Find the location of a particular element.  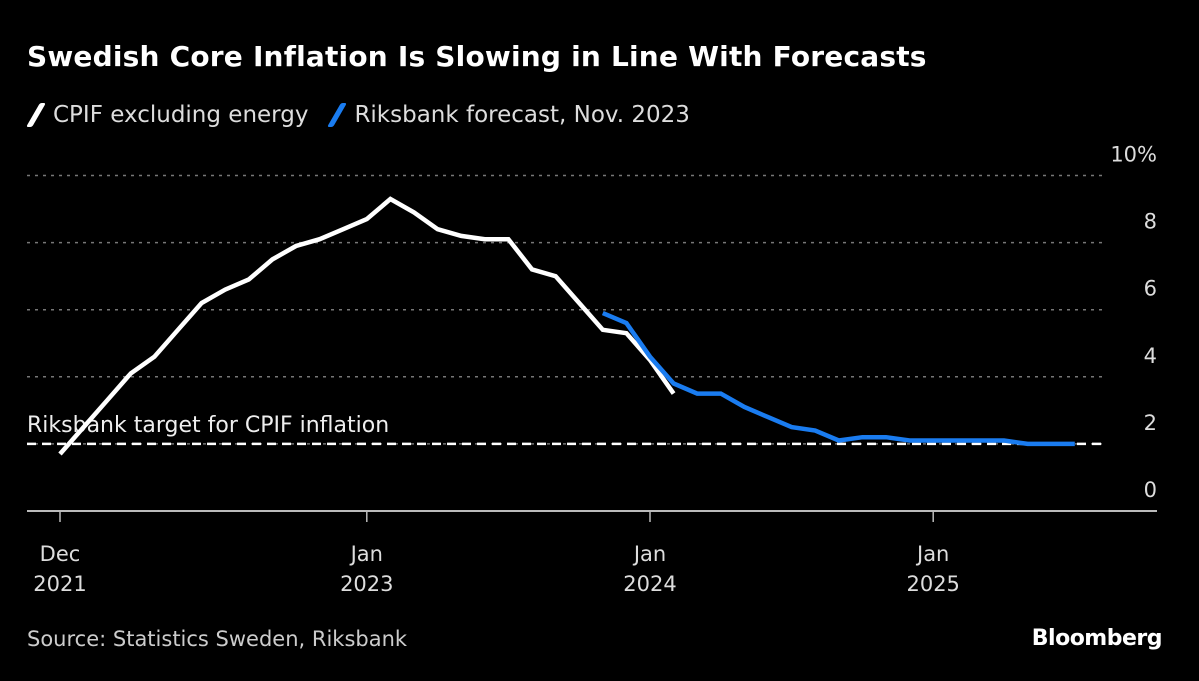

y-tick-label: 4 is located at coordinates (1150, 356).